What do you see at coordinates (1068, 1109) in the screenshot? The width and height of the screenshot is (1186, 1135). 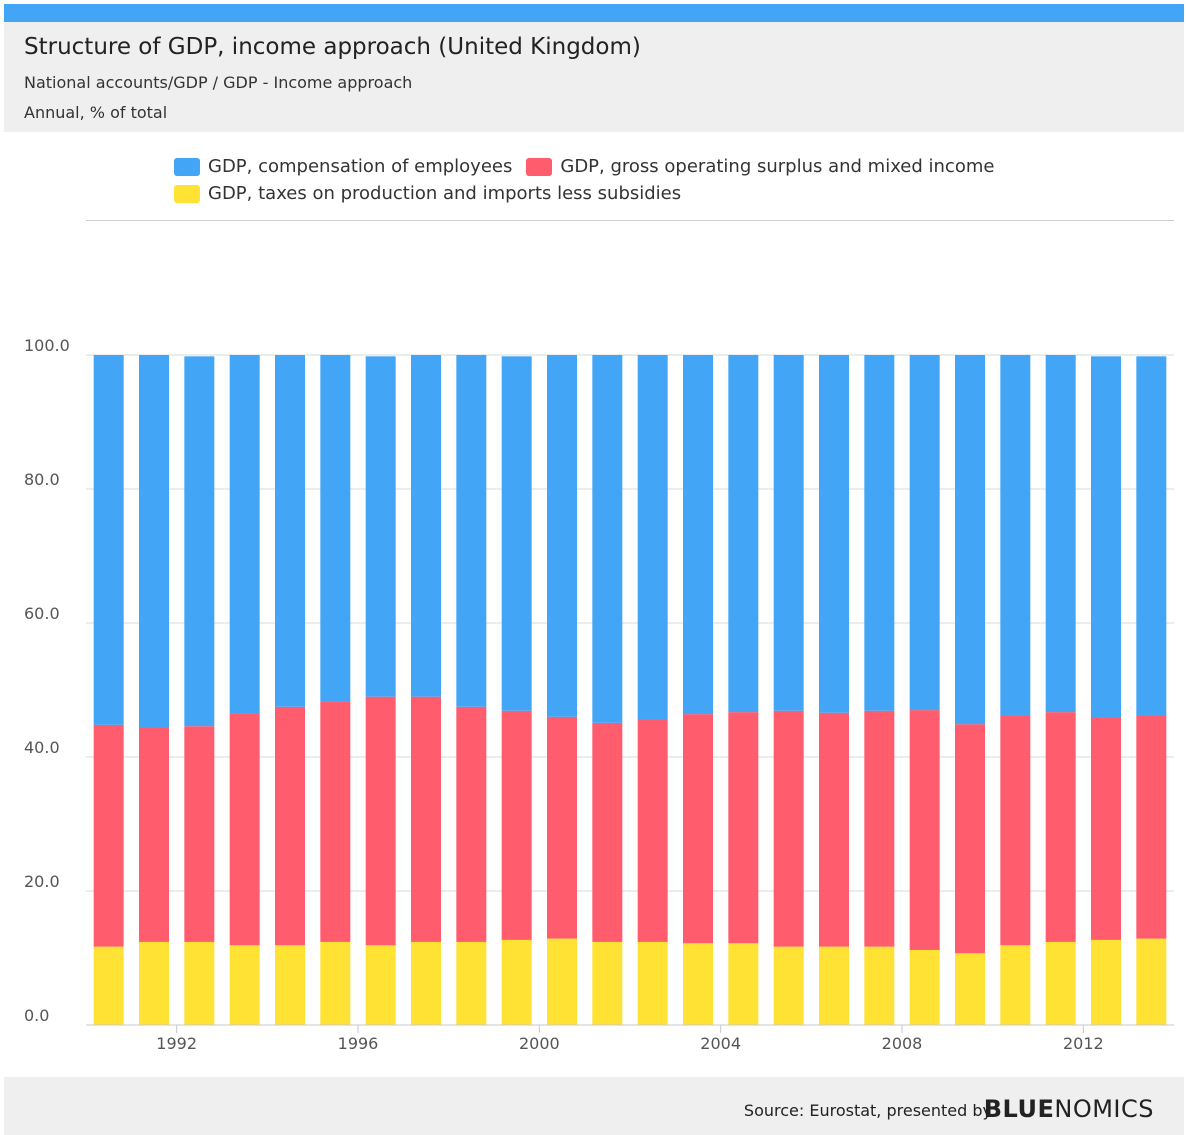 I see `bluenomics-logo: BLUENOMICS` at bounding box center [1068, 1109].